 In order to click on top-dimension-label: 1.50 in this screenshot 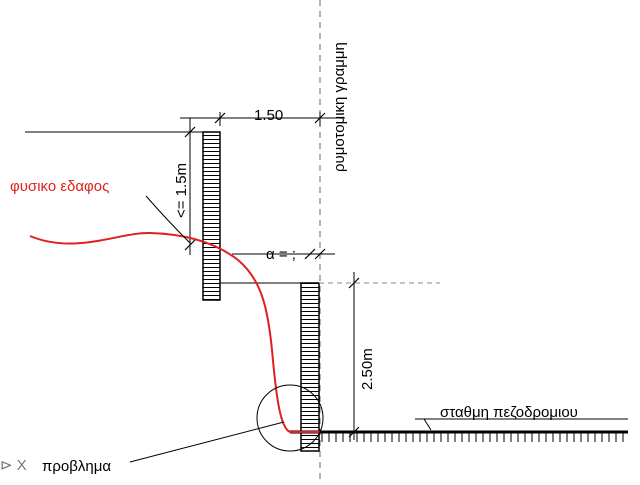, I will do `click(268, 115)`.